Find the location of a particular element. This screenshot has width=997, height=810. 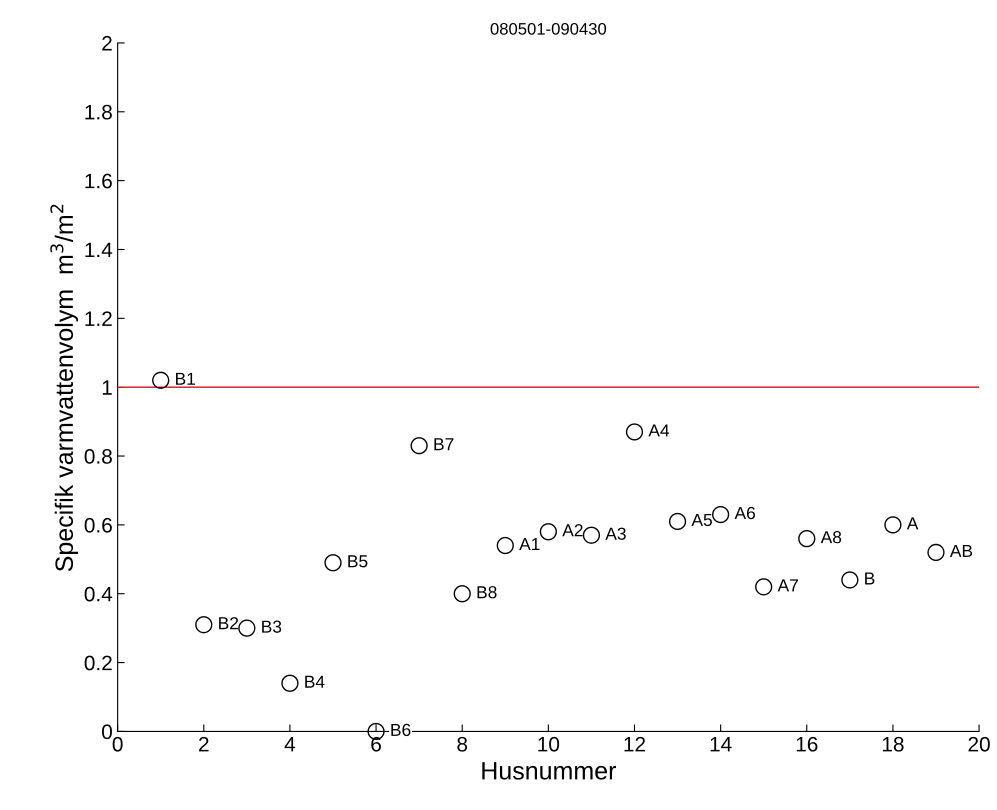

annotation: B4 is located at coordinates (315, 682).